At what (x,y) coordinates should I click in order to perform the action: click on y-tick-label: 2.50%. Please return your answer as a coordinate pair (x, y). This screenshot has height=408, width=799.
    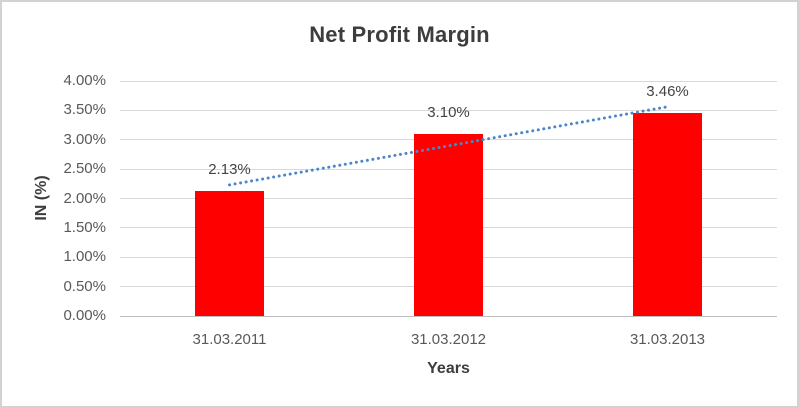
    Looking at the image, I should click on (84, 169).